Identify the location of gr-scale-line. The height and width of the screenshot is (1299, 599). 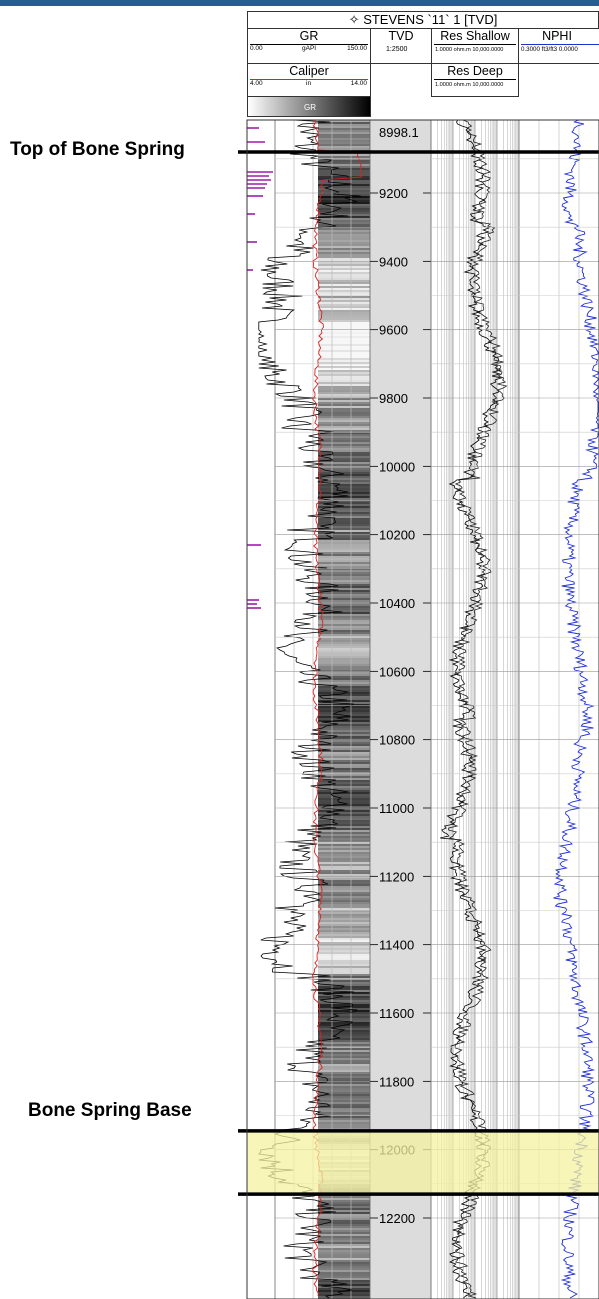
(309, 44).